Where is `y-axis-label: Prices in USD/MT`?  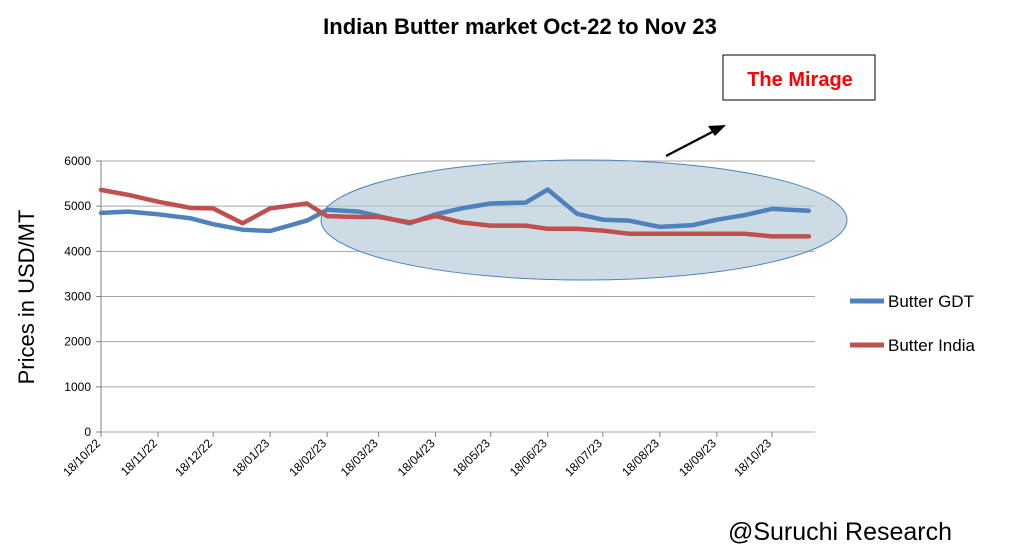
y-axis-label: Prices in USD/MT is located at coordinates (26, 297).